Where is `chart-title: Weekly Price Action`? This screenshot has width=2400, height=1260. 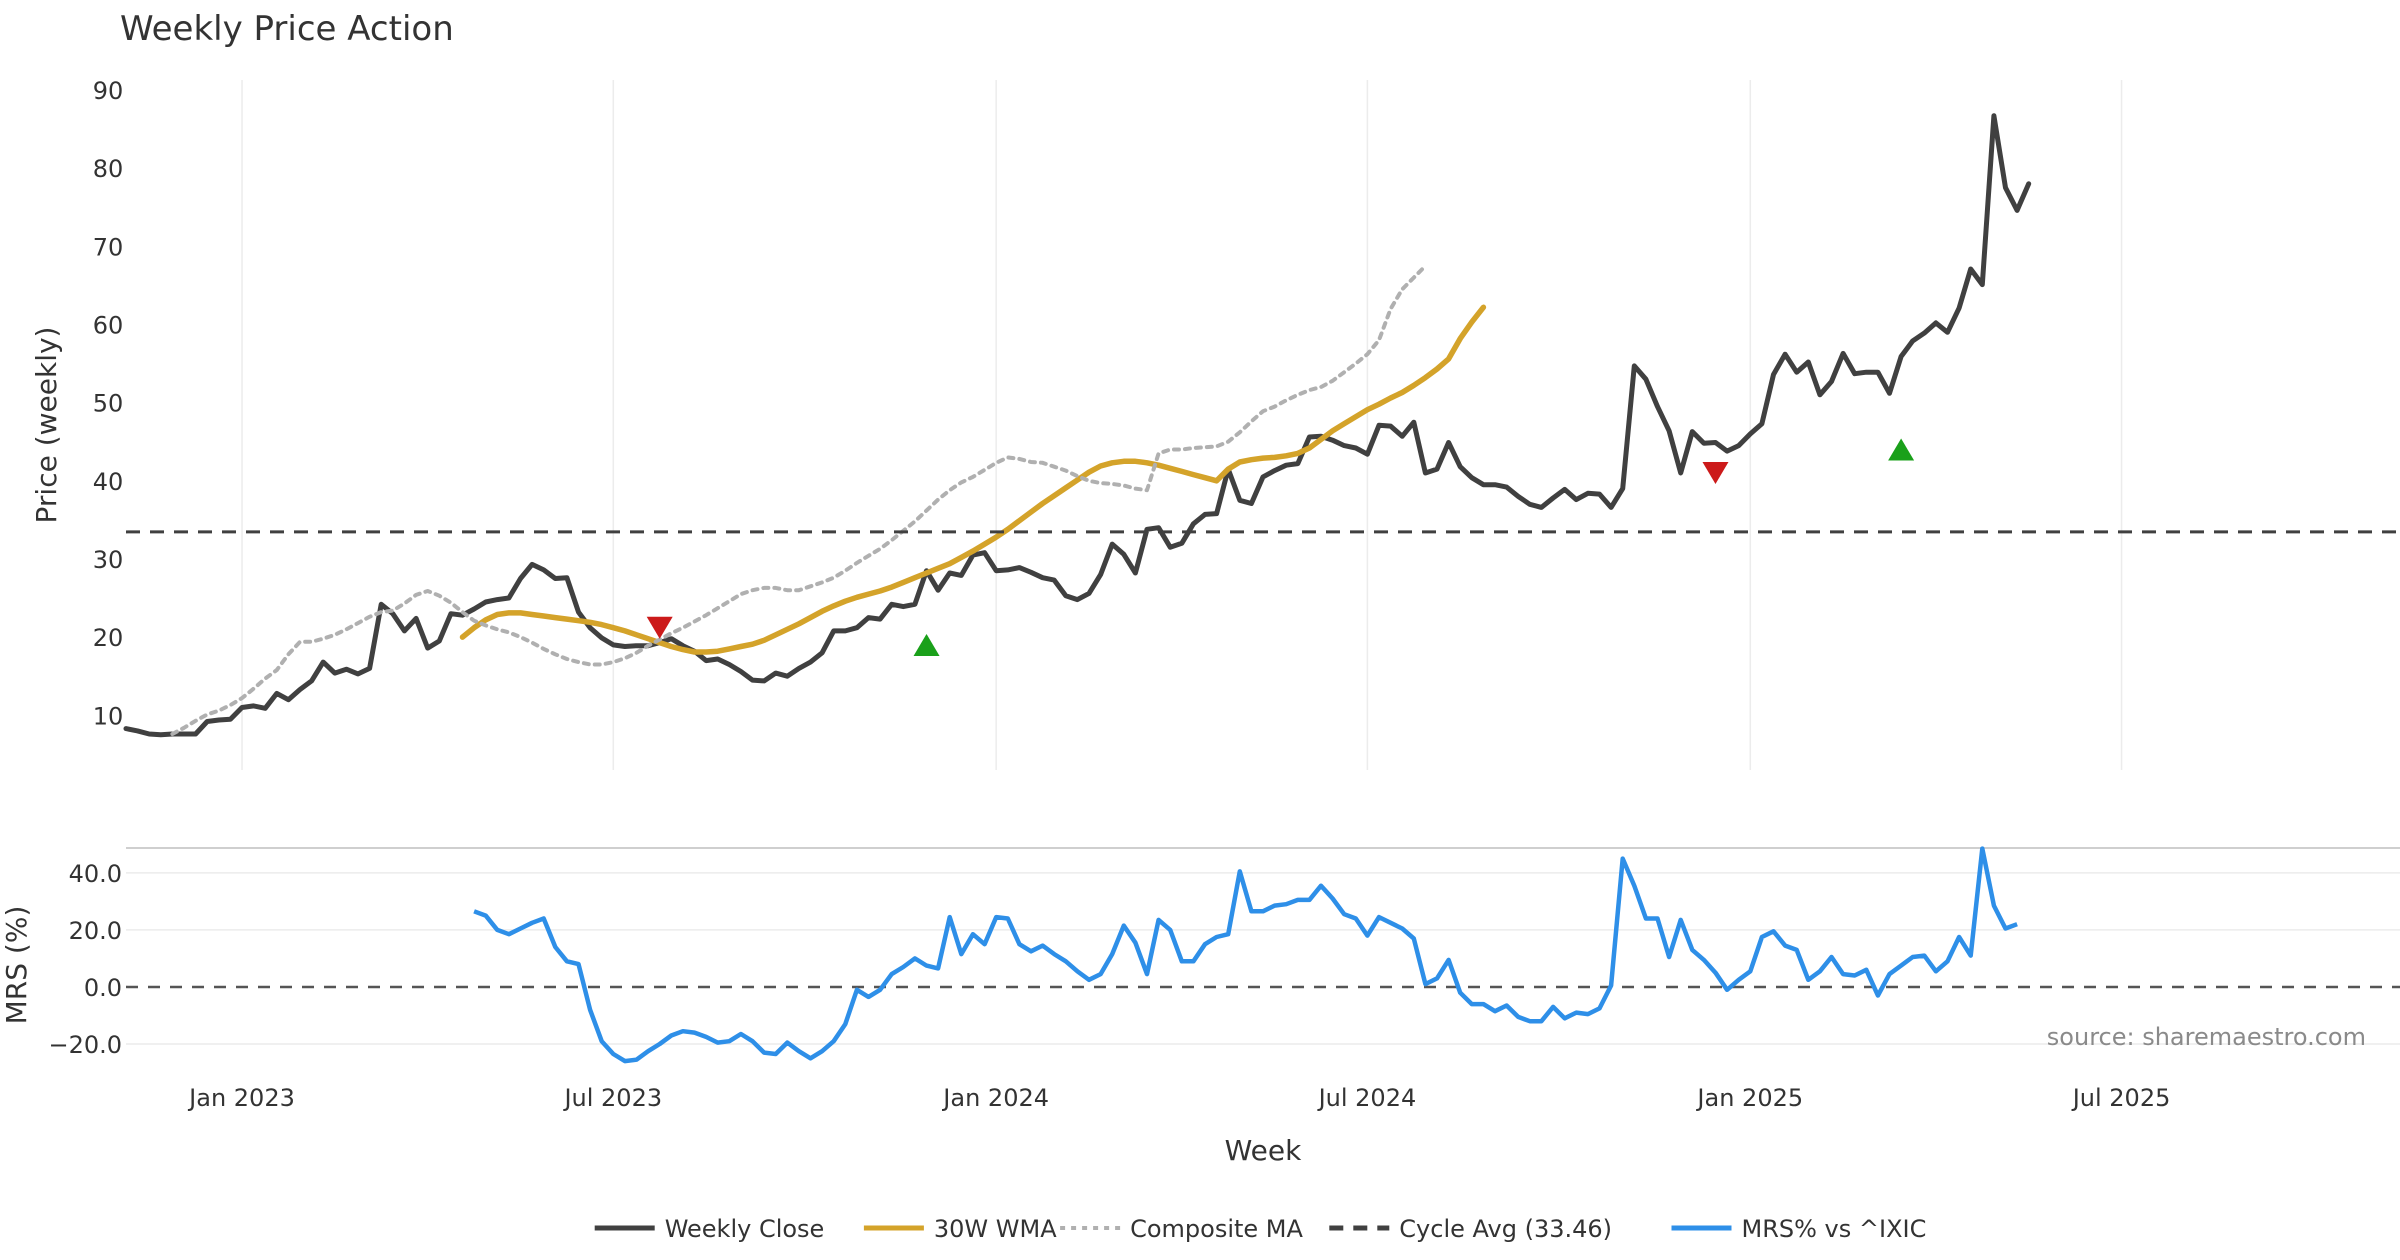
chart-title: Weekly Price Action is located at coordinates (287, 29).